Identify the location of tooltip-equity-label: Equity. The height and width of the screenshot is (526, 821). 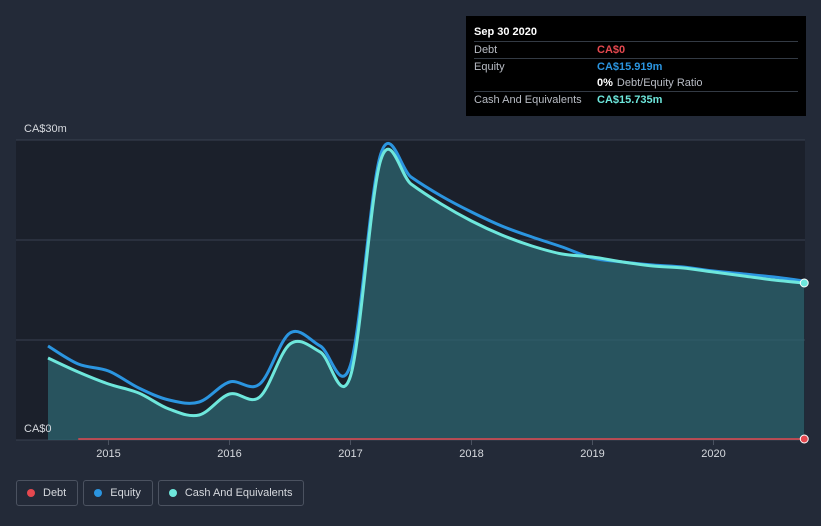
(489, 67).